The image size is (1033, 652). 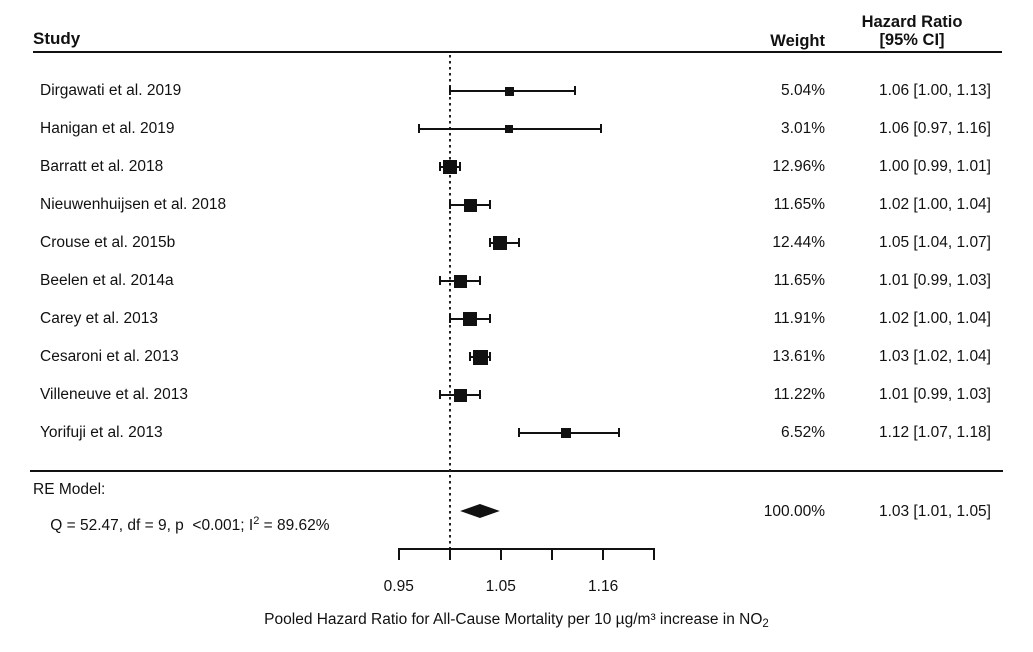 What do you see at coordinates (765, 624) in the screenshot?
I see `x-axis-title-subscript: 2` at bounding box center [765, 624].